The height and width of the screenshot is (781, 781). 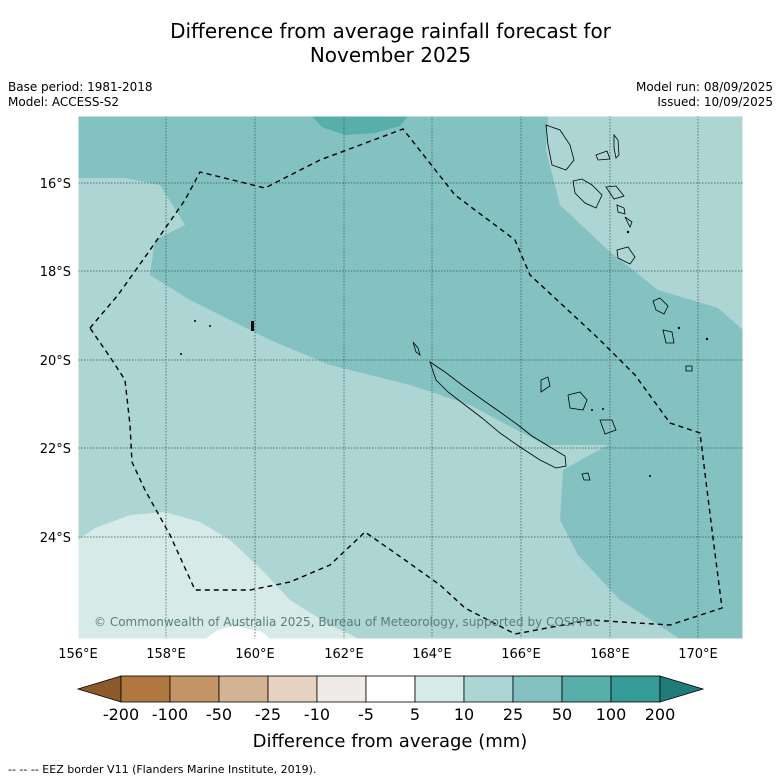 What do you see at coordinates (545, 384) in the screenshot?
I see `ouvea-island` at bounding box center [545, 384].